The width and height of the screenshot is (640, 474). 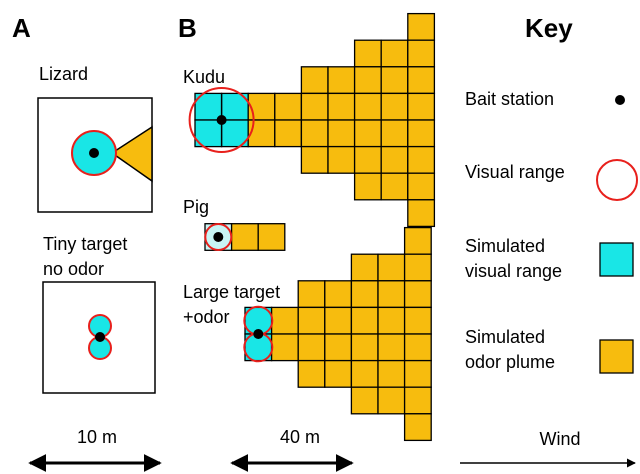 I want to click on key-simulated-visual, so click(x=616, y=259).